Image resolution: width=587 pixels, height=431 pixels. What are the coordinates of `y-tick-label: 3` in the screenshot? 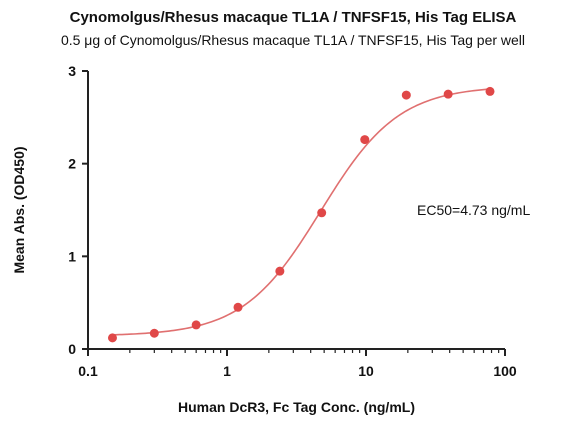 It's located at (72, 71).